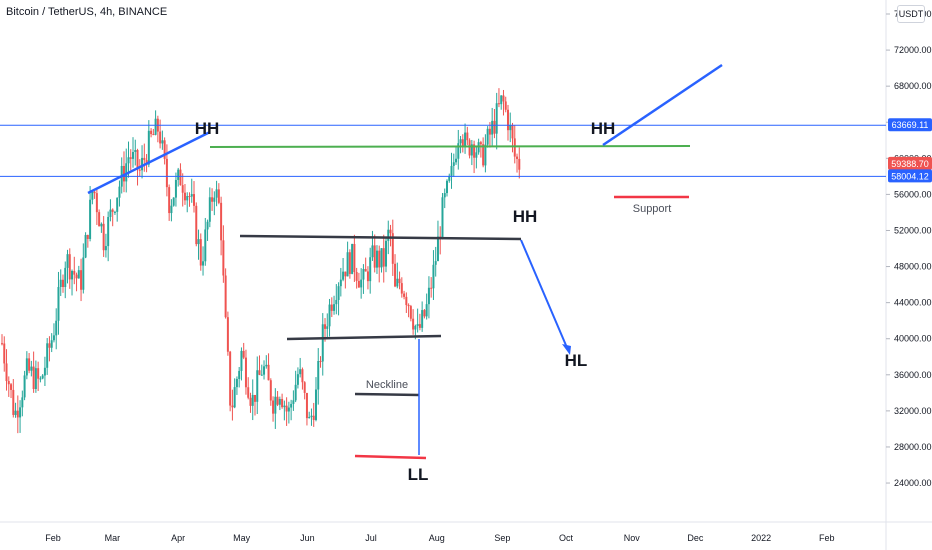  I want to click on y-tick-label: 36000.00, so click(913, 375).